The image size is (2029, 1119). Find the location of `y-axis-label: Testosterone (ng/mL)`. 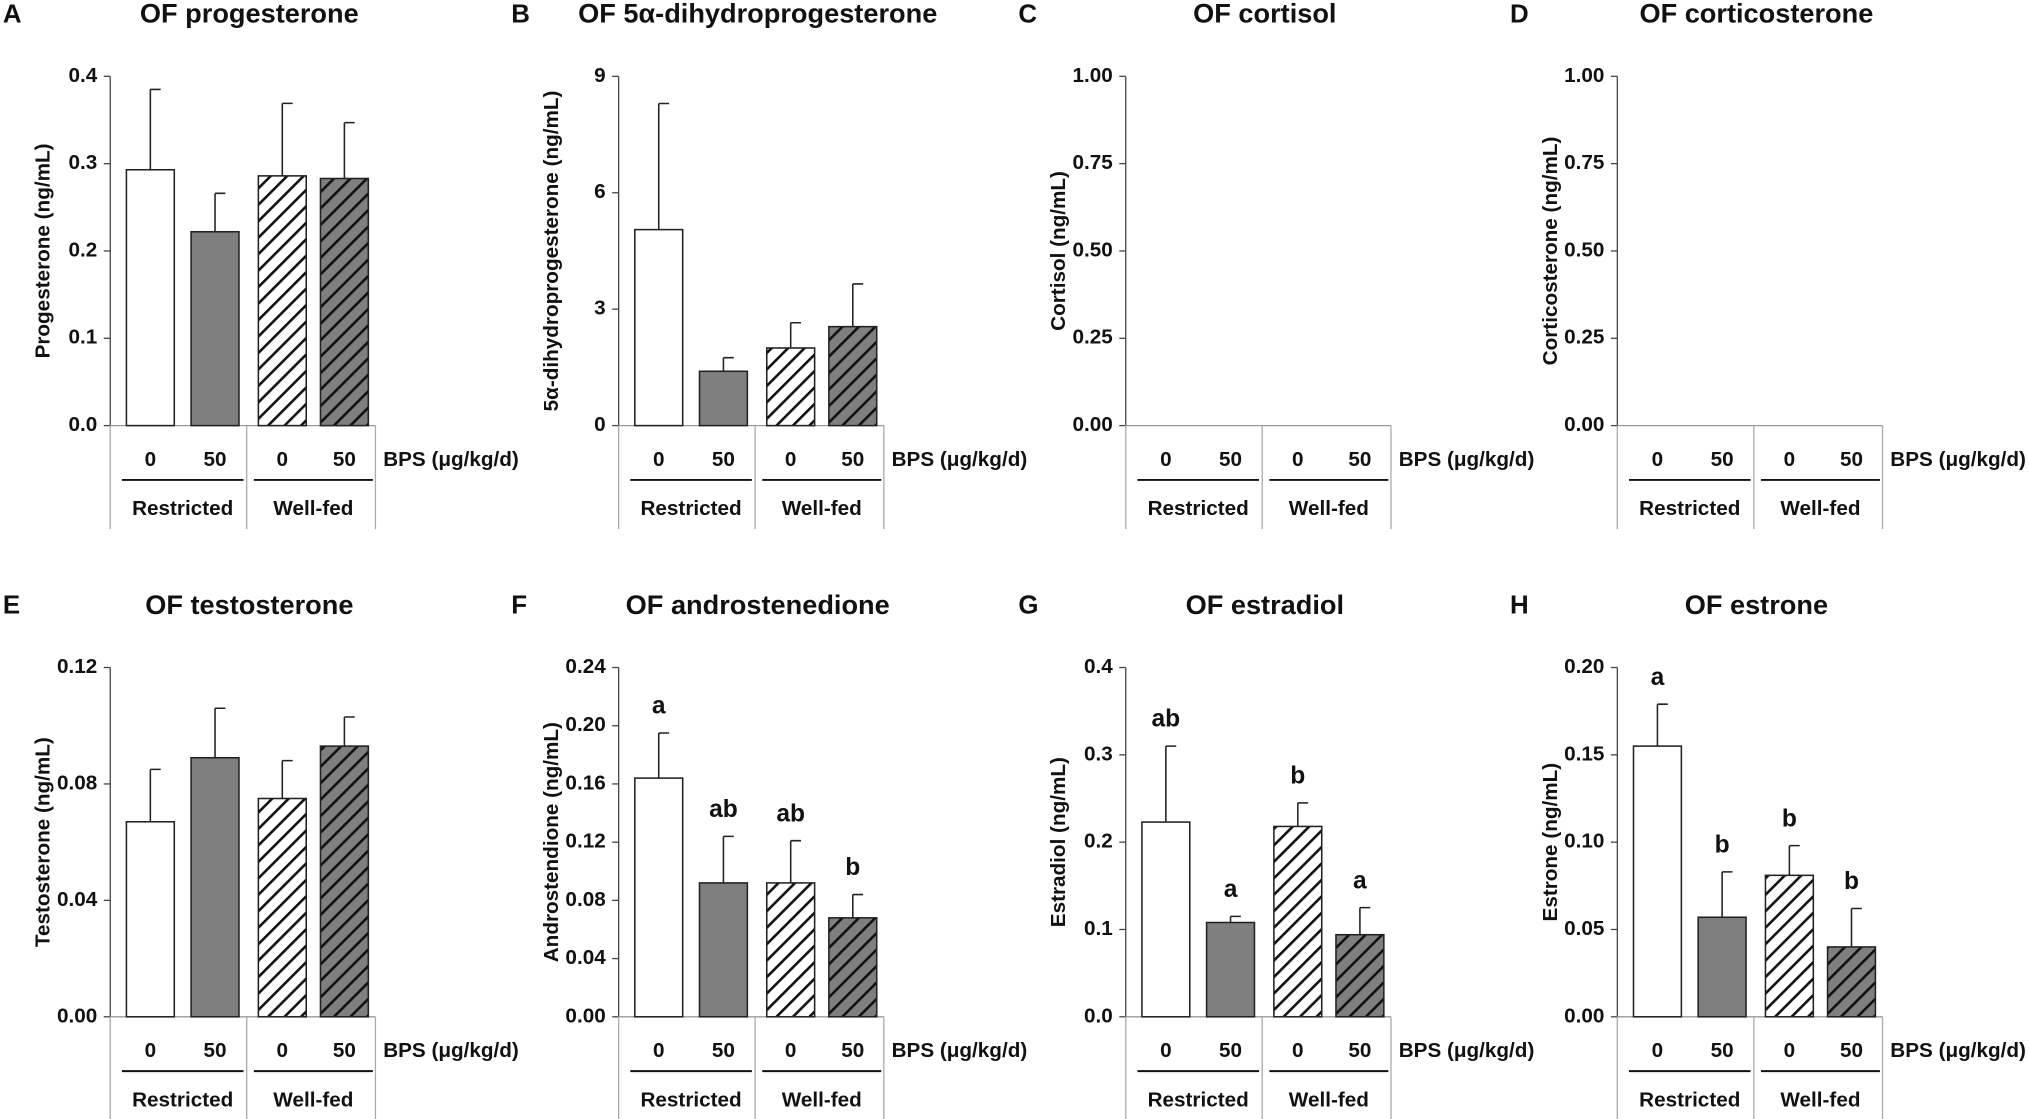

y-axis-label: Testosterone (ng/mL) is located at coordinates (43, 842).